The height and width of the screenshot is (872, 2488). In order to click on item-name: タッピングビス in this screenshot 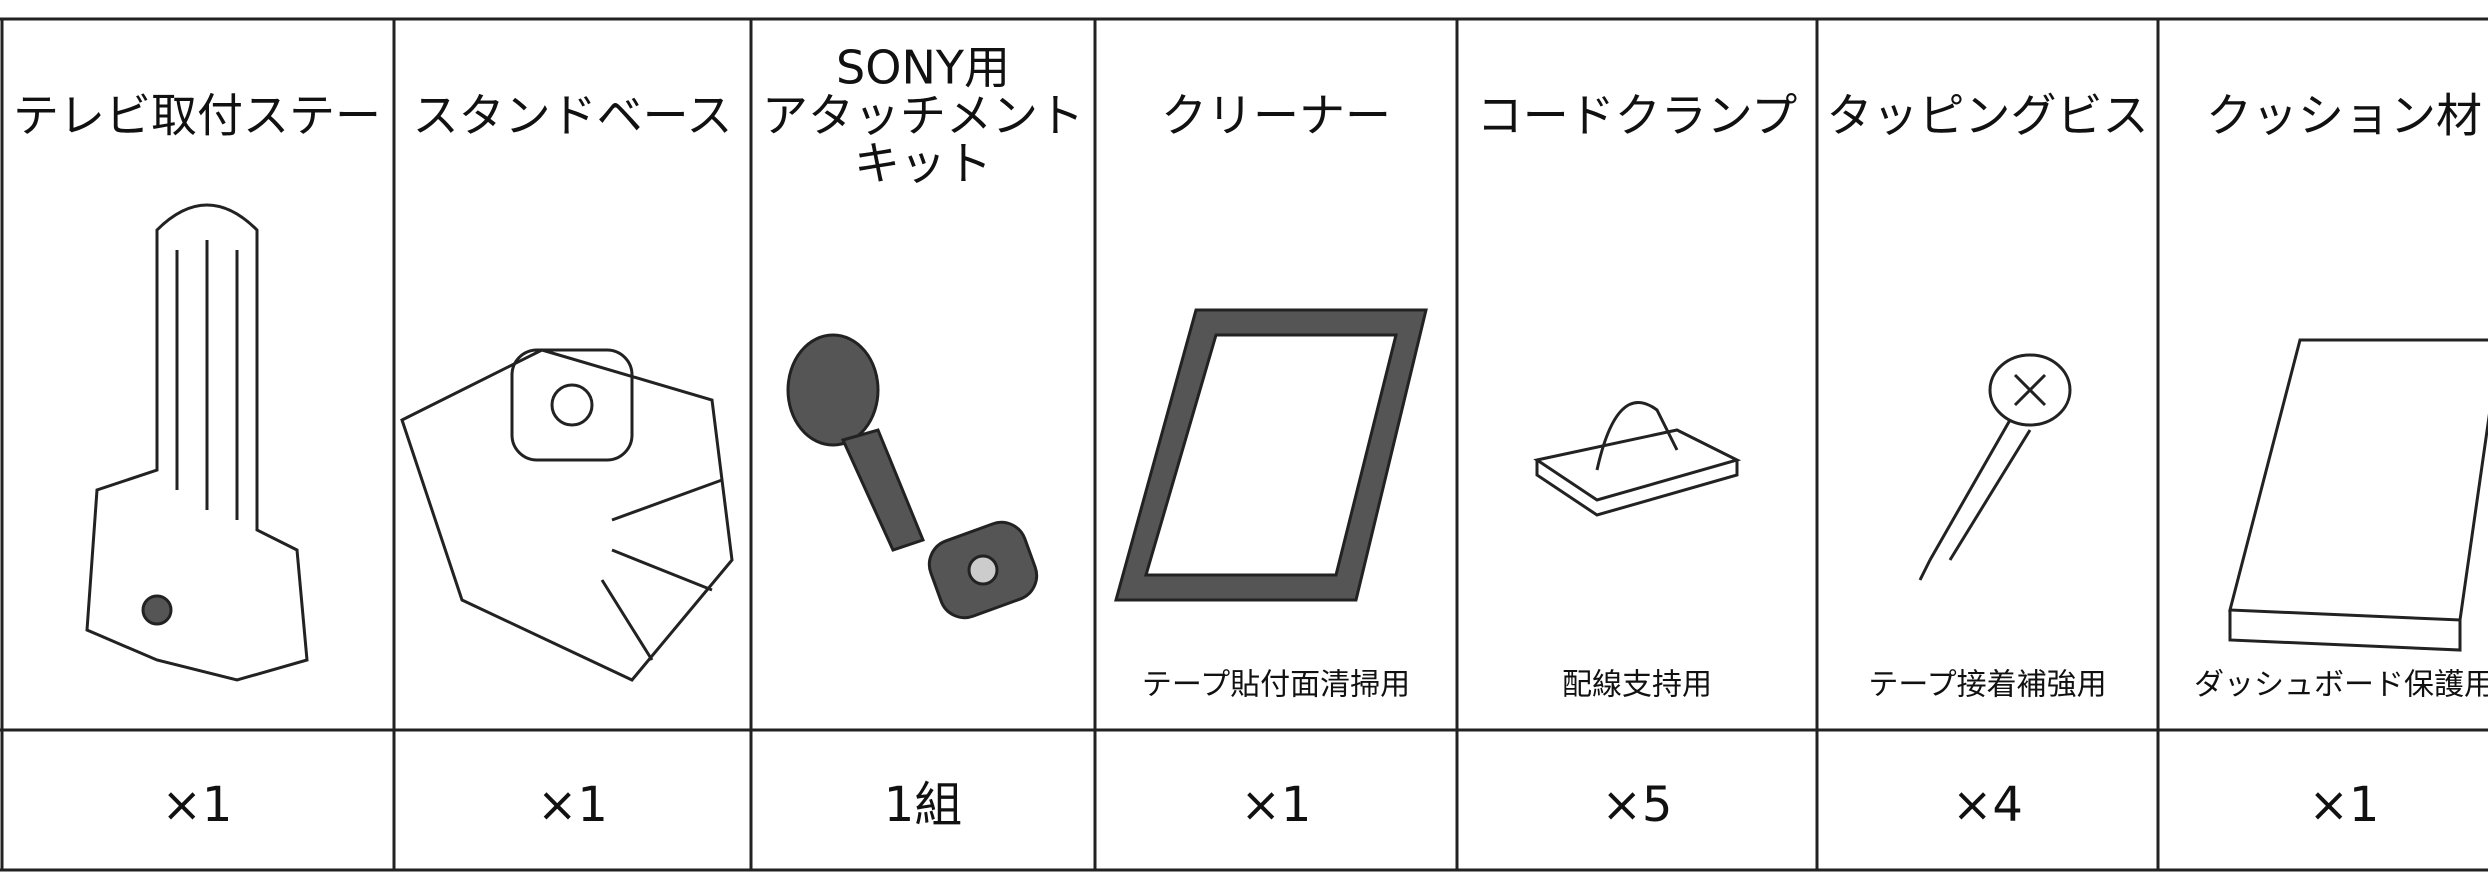, I will do `click(1988, 116)`.